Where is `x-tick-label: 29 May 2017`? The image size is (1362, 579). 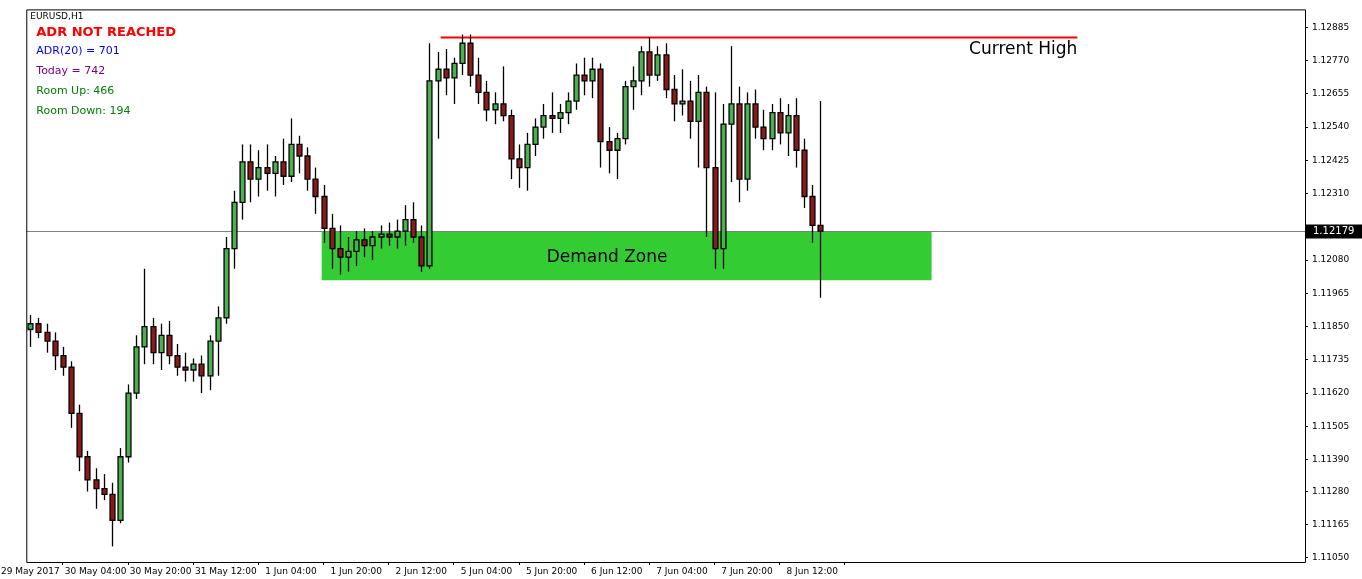 x-tick-label: 29 May 2017 is located at coordinates (30, 570).